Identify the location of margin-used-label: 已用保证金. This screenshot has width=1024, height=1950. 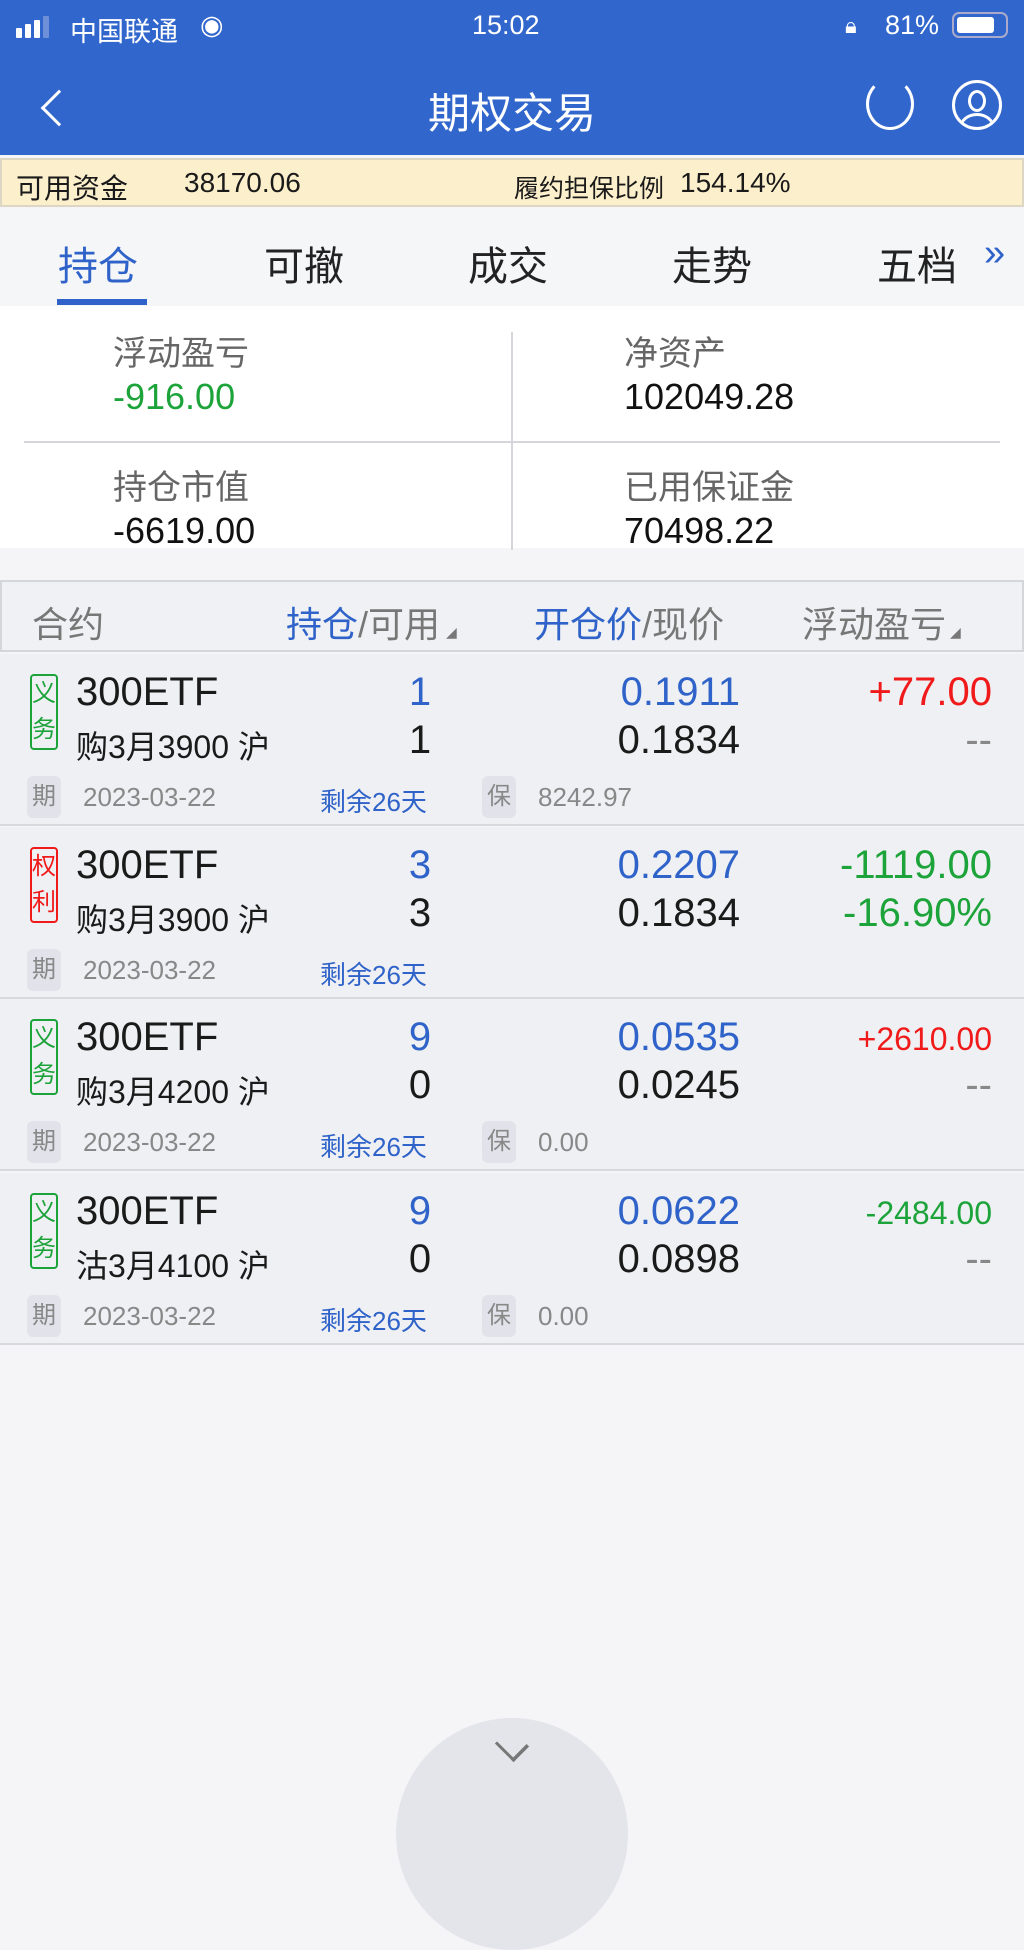
(709, 488).